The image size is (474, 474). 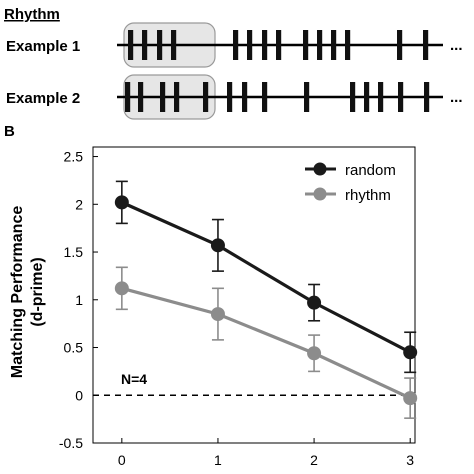 What do you see at coordinates (17, 292) in the screenshot?
I see `y-axis-label-line1: Matching Performance` at bounding box center [17, 292].